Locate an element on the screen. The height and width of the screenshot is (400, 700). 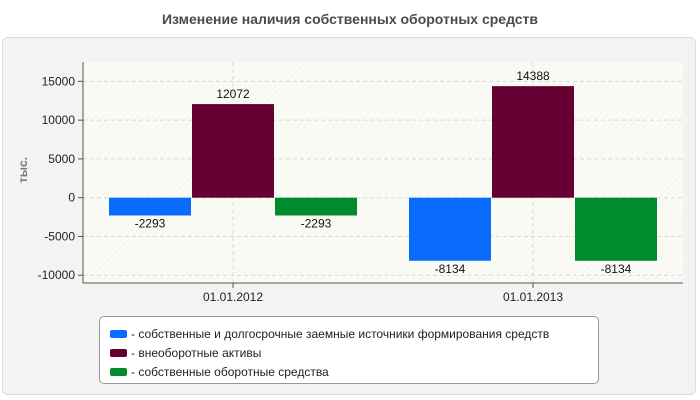
y-tick-label: -10000 is located at coordinates (57, 275).